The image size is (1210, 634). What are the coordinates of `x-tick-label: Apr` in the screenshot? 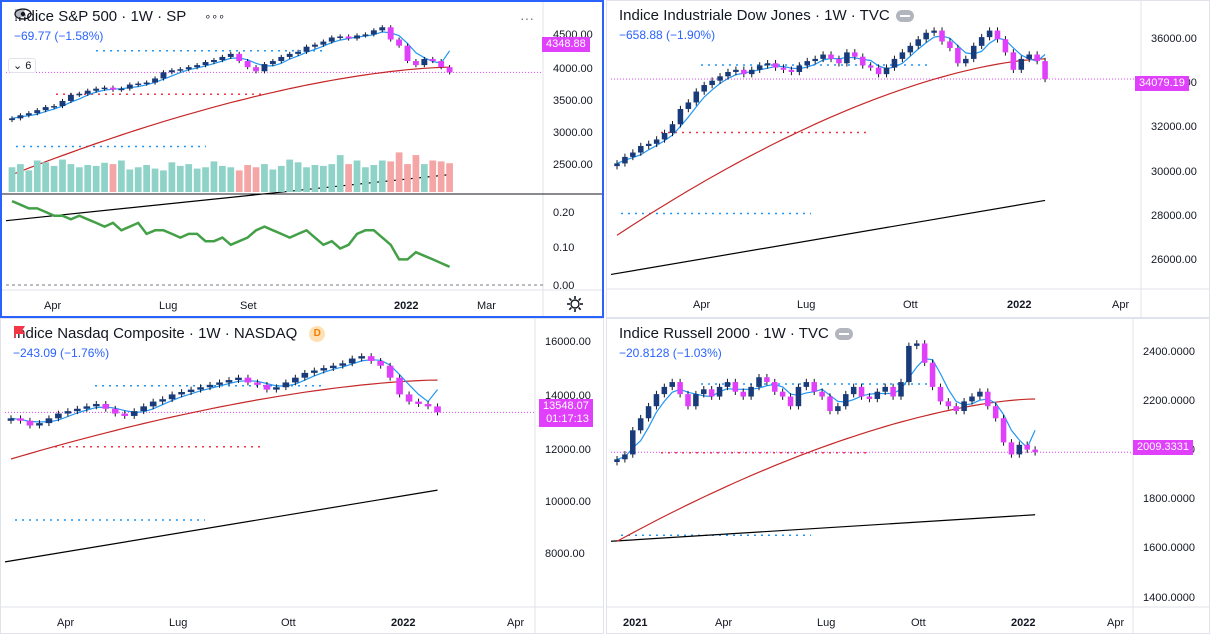 It's located at (1115, 623).